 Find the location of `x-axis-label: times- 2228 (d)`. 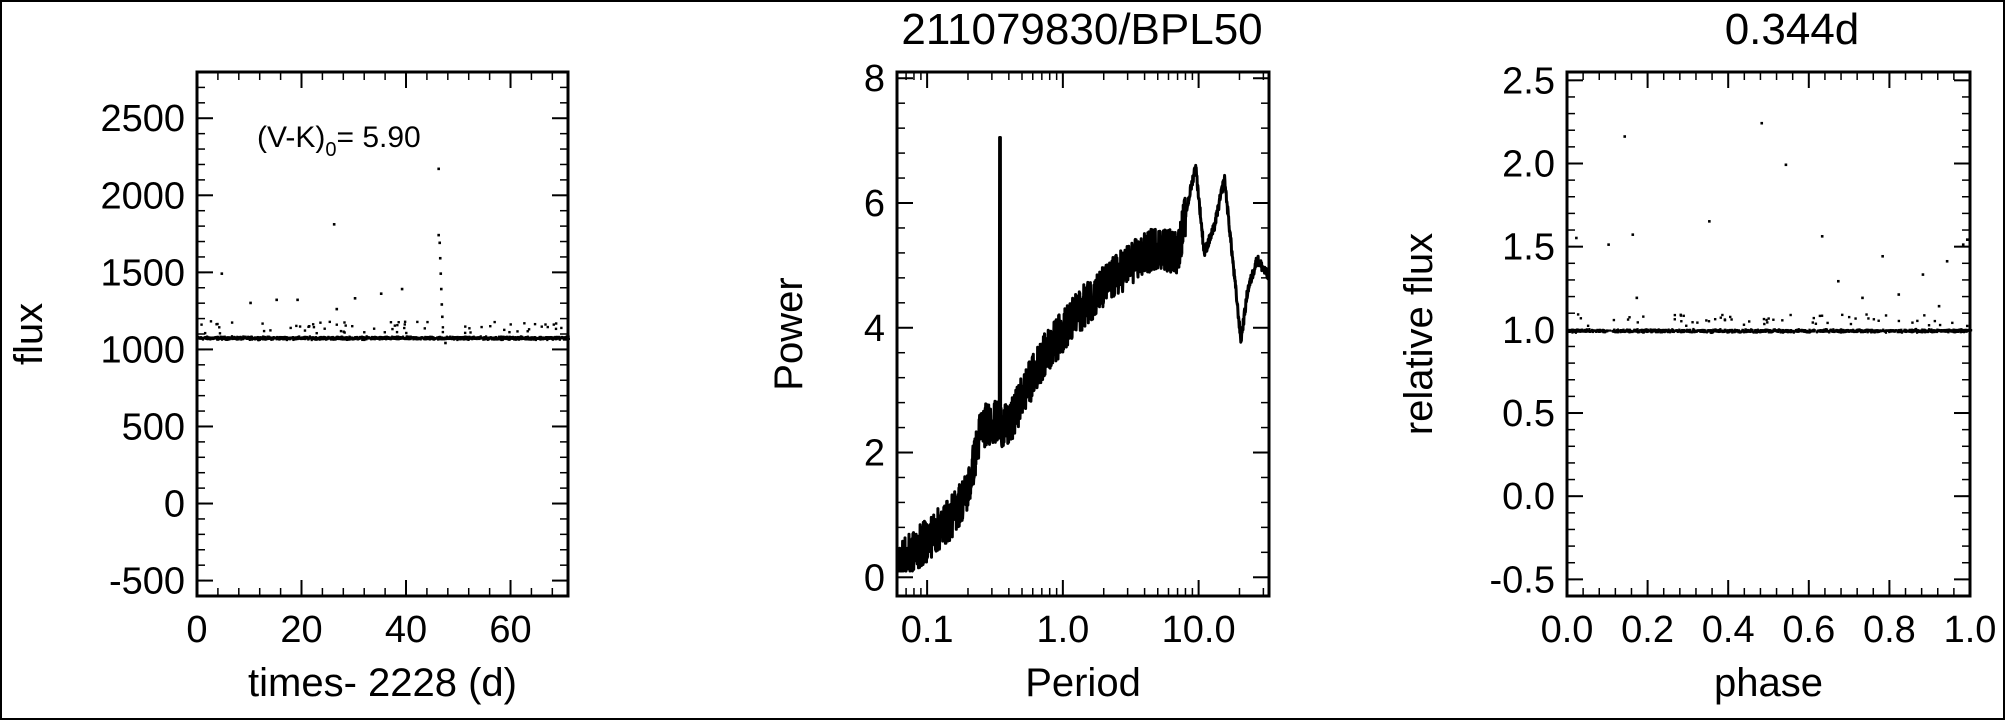

x-axis-label: times- 2228 (d) is located at coordinates (382, 683).